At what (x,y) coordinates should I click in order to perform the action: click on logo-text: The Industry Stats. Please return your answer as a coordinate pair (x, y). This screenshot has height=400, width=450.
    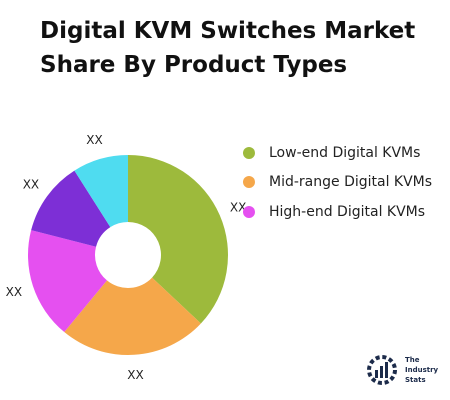
    Looking at the image, I should click on (421, 370).